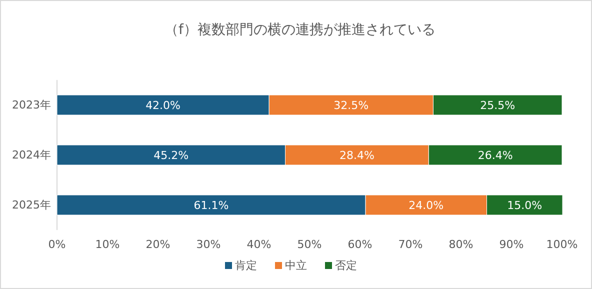  I want to click on data-label: 15.0%, so click(524, 205).